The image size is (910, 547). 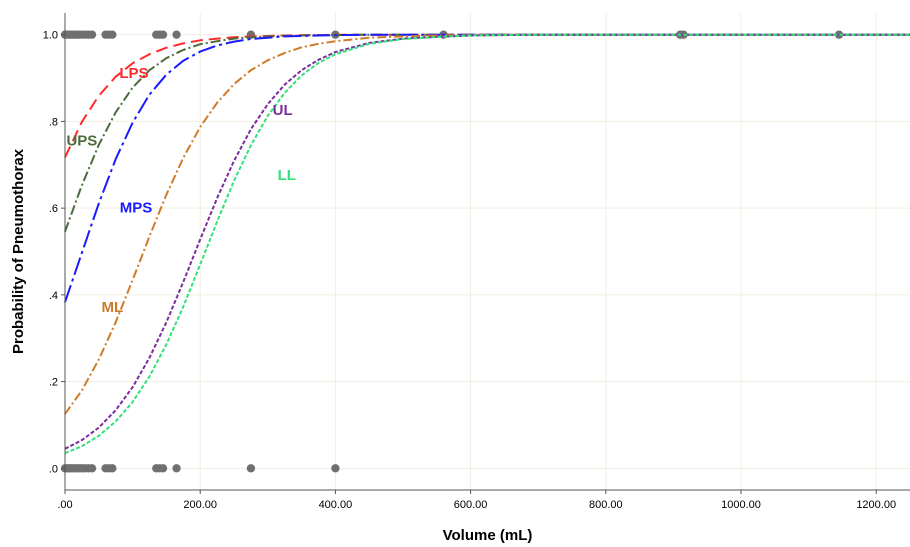 What do you see at coordinates (606, 505) in the screenshot?
I see `x-tick-label: 800.00` at bounding box center [606, 505].